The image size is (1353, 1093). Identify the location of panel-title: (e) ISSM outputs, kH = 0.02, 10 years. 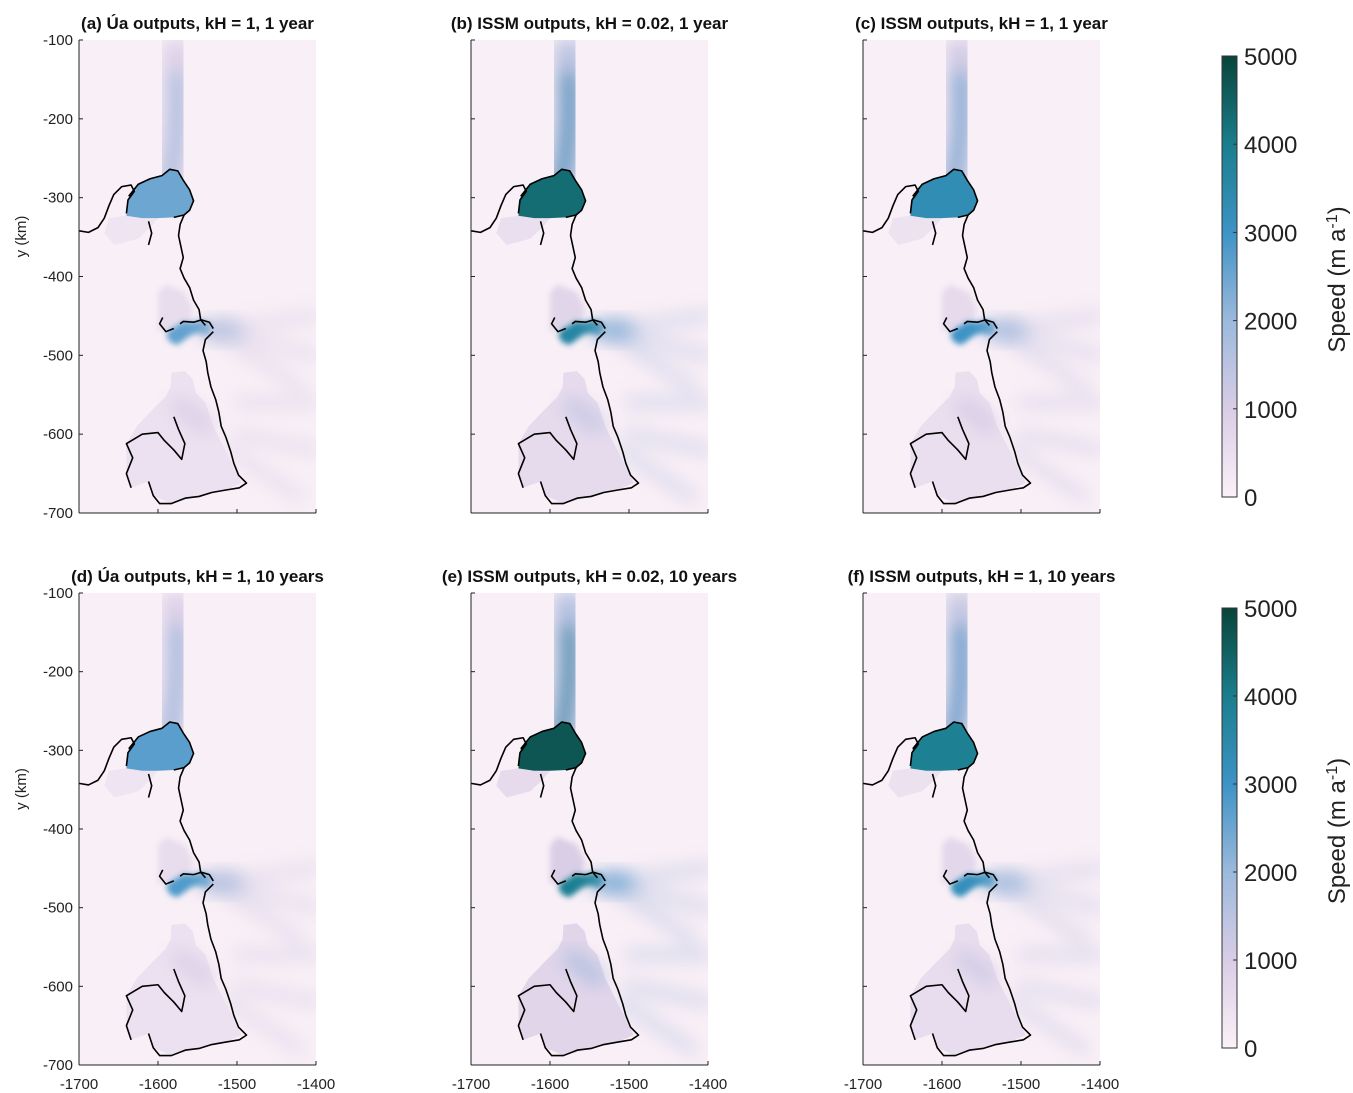
(589, 576).